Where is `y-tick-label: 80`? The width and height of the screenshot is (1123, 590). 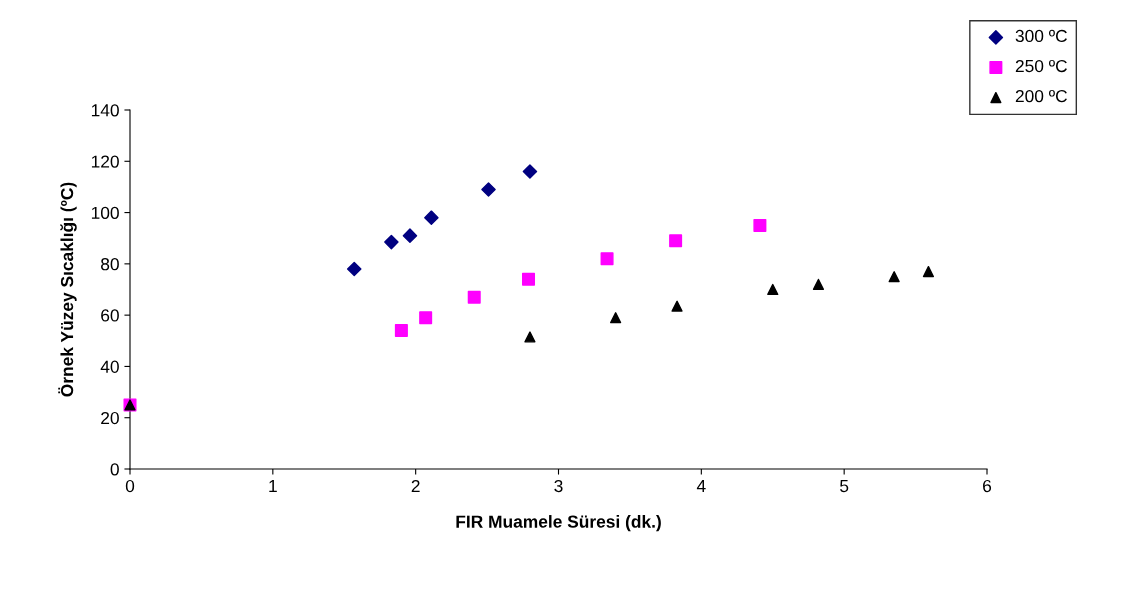 y-tick-label: 80 is located at coordinates (110, 264).